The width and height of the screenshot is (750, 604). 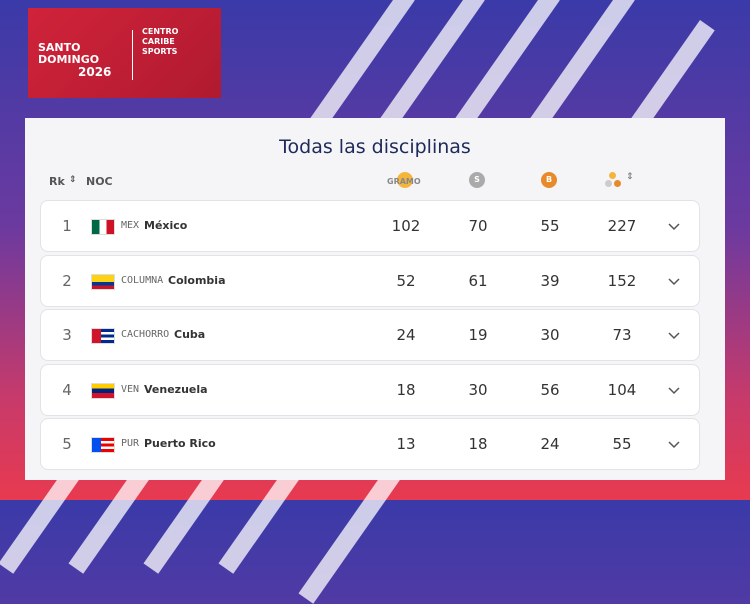 What do you see at coordinates (477, 180) in the screenshot?
I see `header-silver: S` at bounding box center [477, 180].